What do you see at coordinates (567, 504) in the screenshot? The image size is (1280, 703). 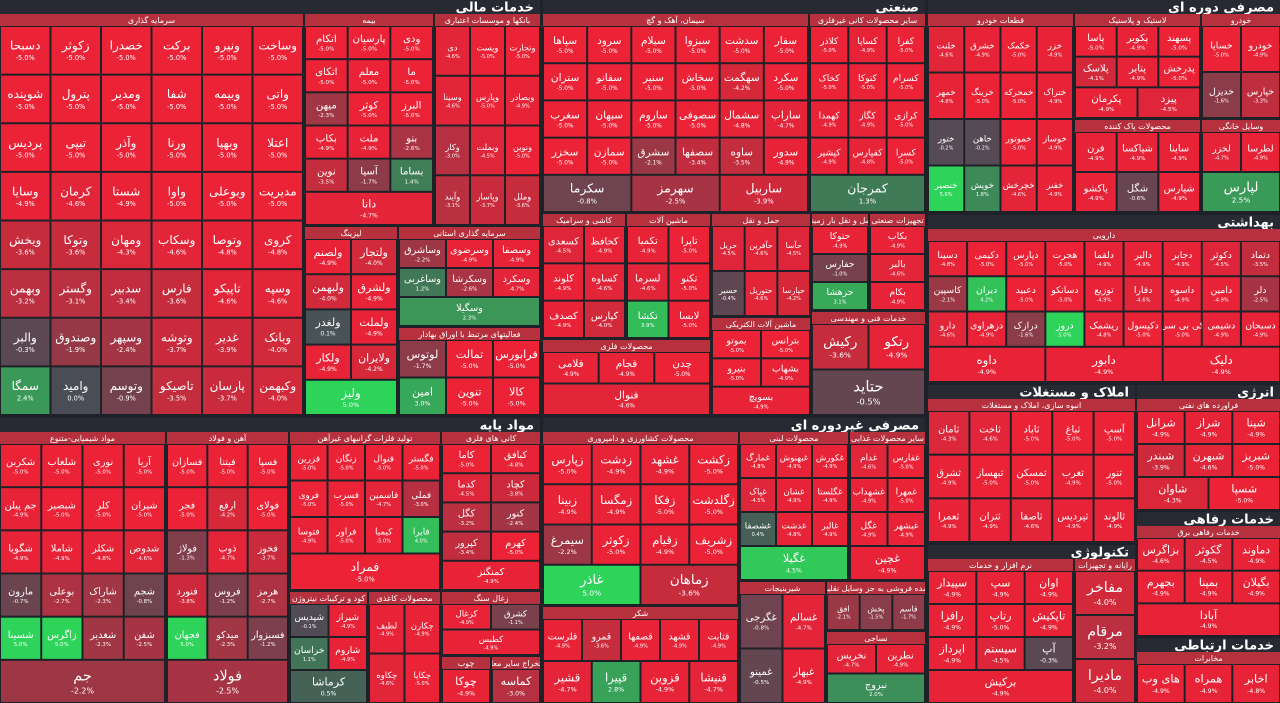 I see `stock-tile: زبینا-4.9%` at bounding box center [567, 504].